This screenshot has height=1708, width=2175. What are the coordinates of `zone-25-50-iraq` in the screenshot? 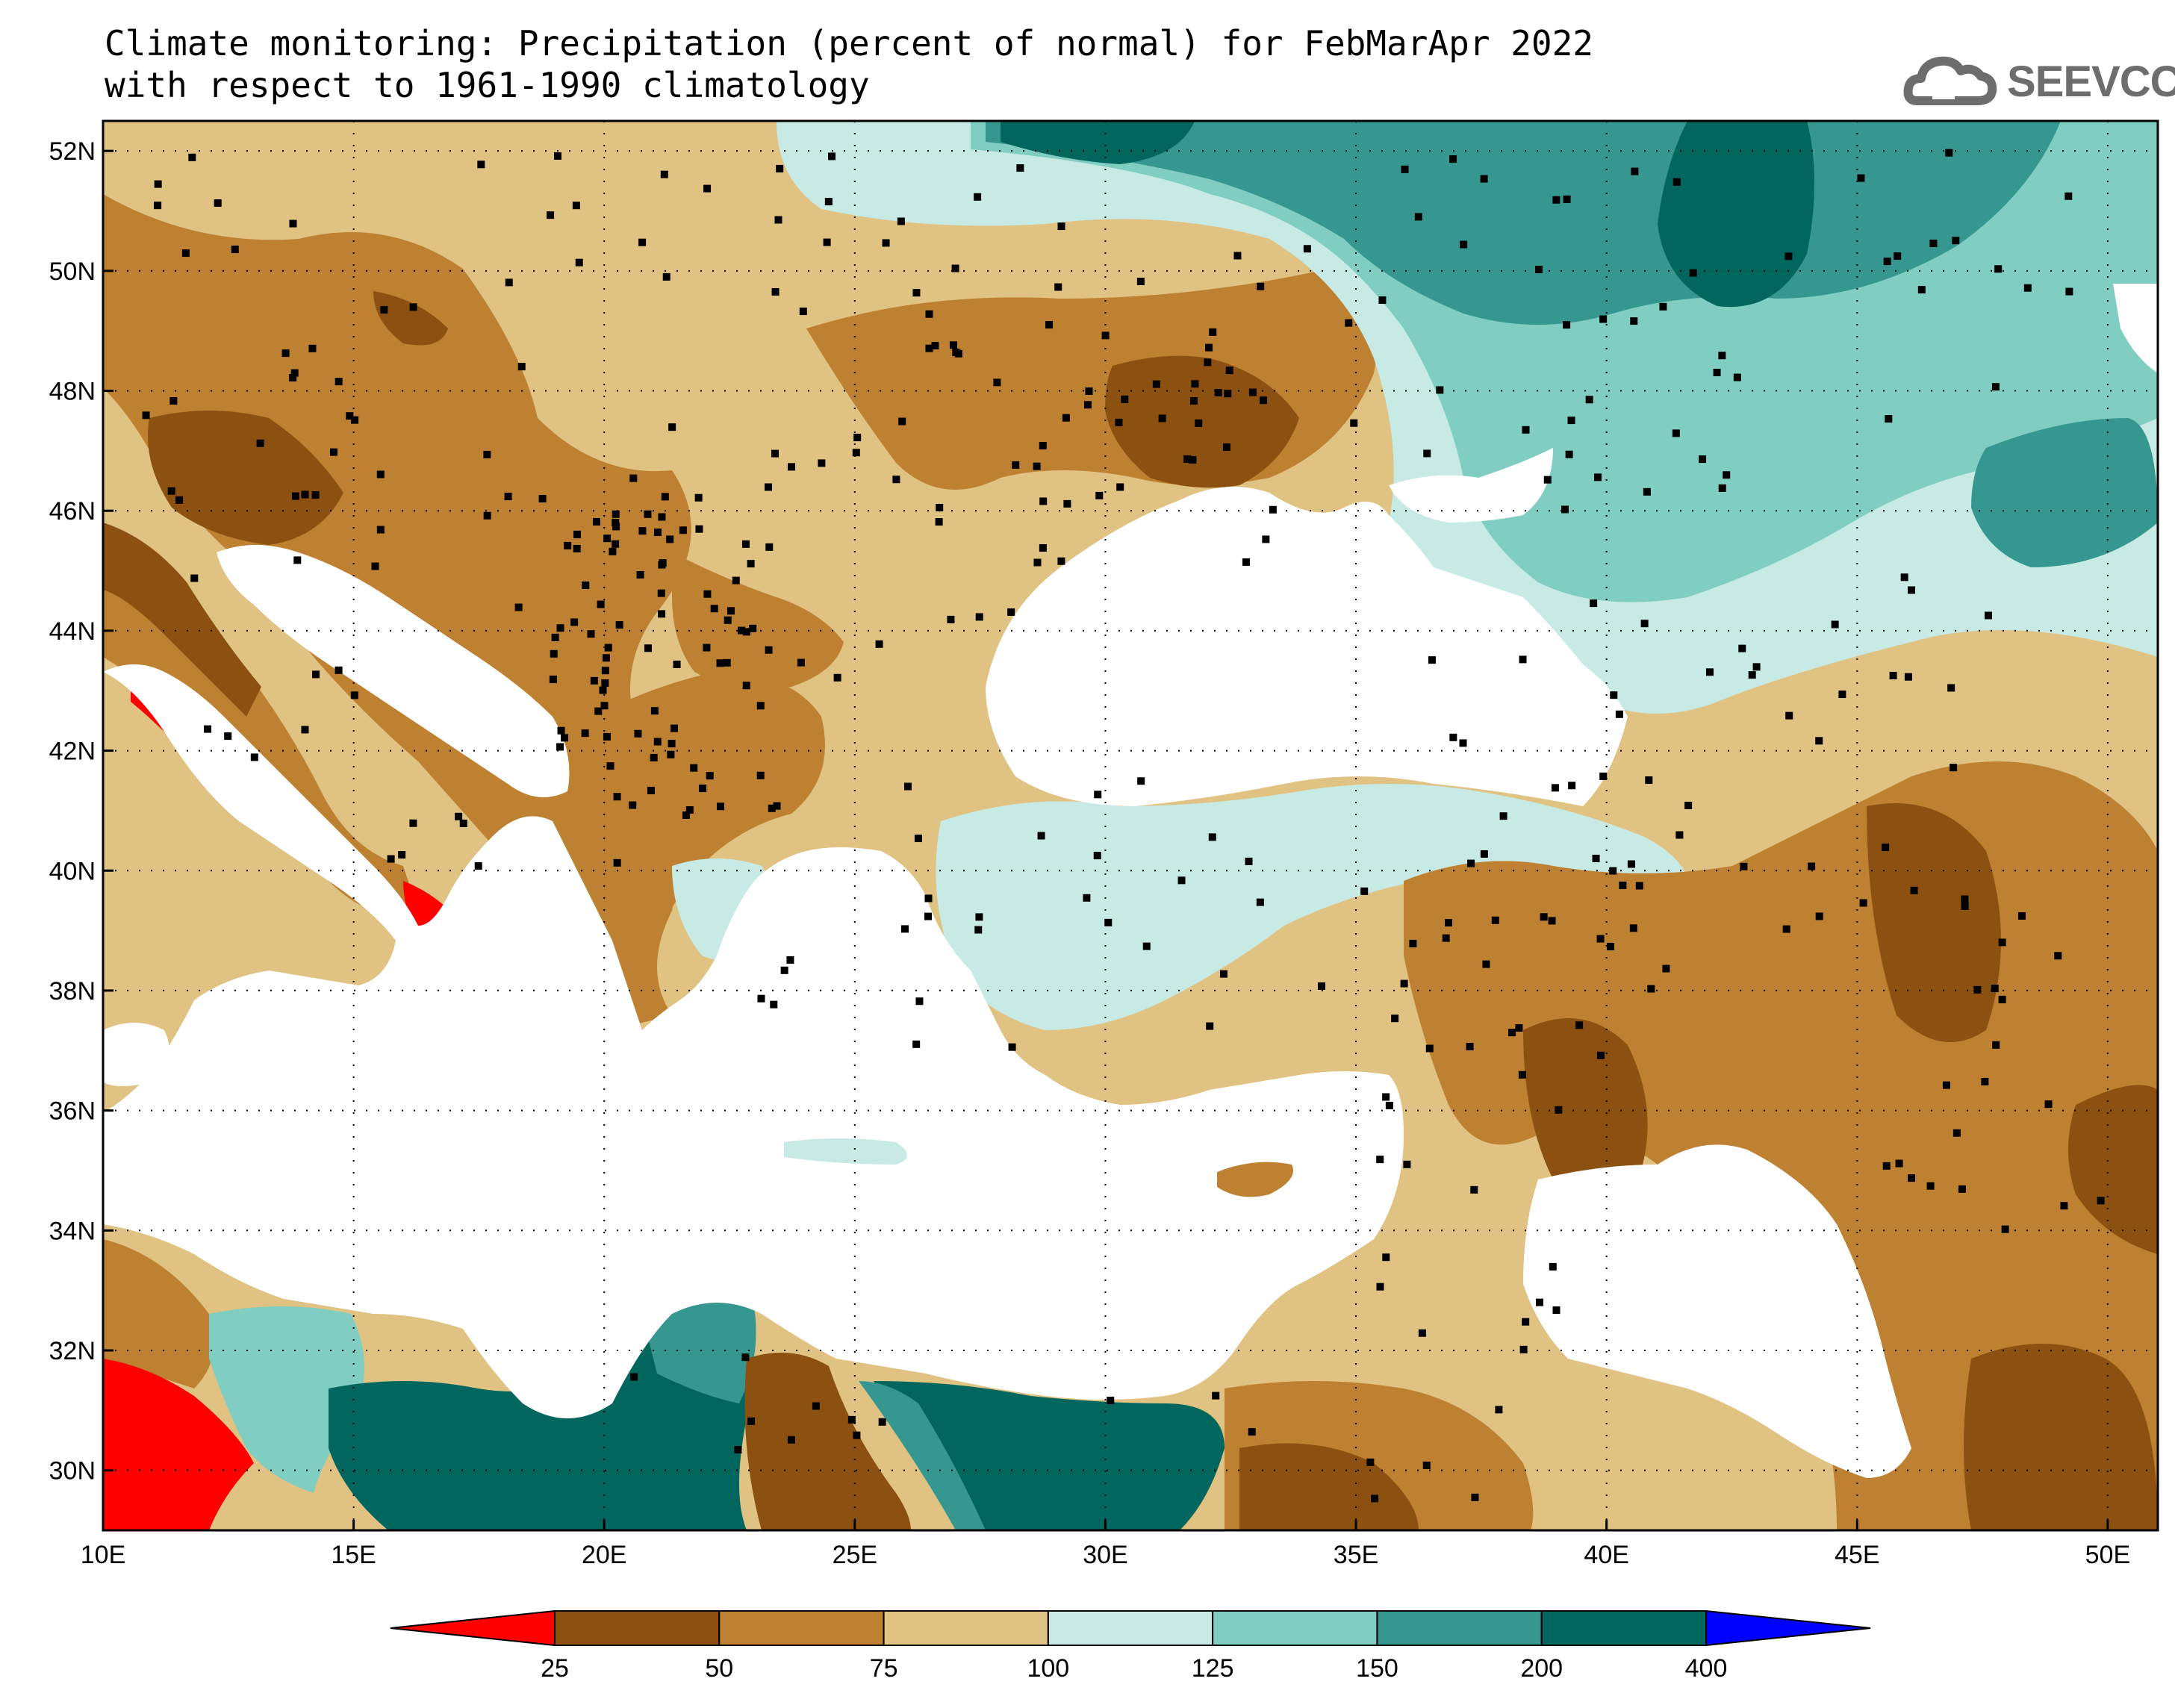 It's located at (1585, 1104).